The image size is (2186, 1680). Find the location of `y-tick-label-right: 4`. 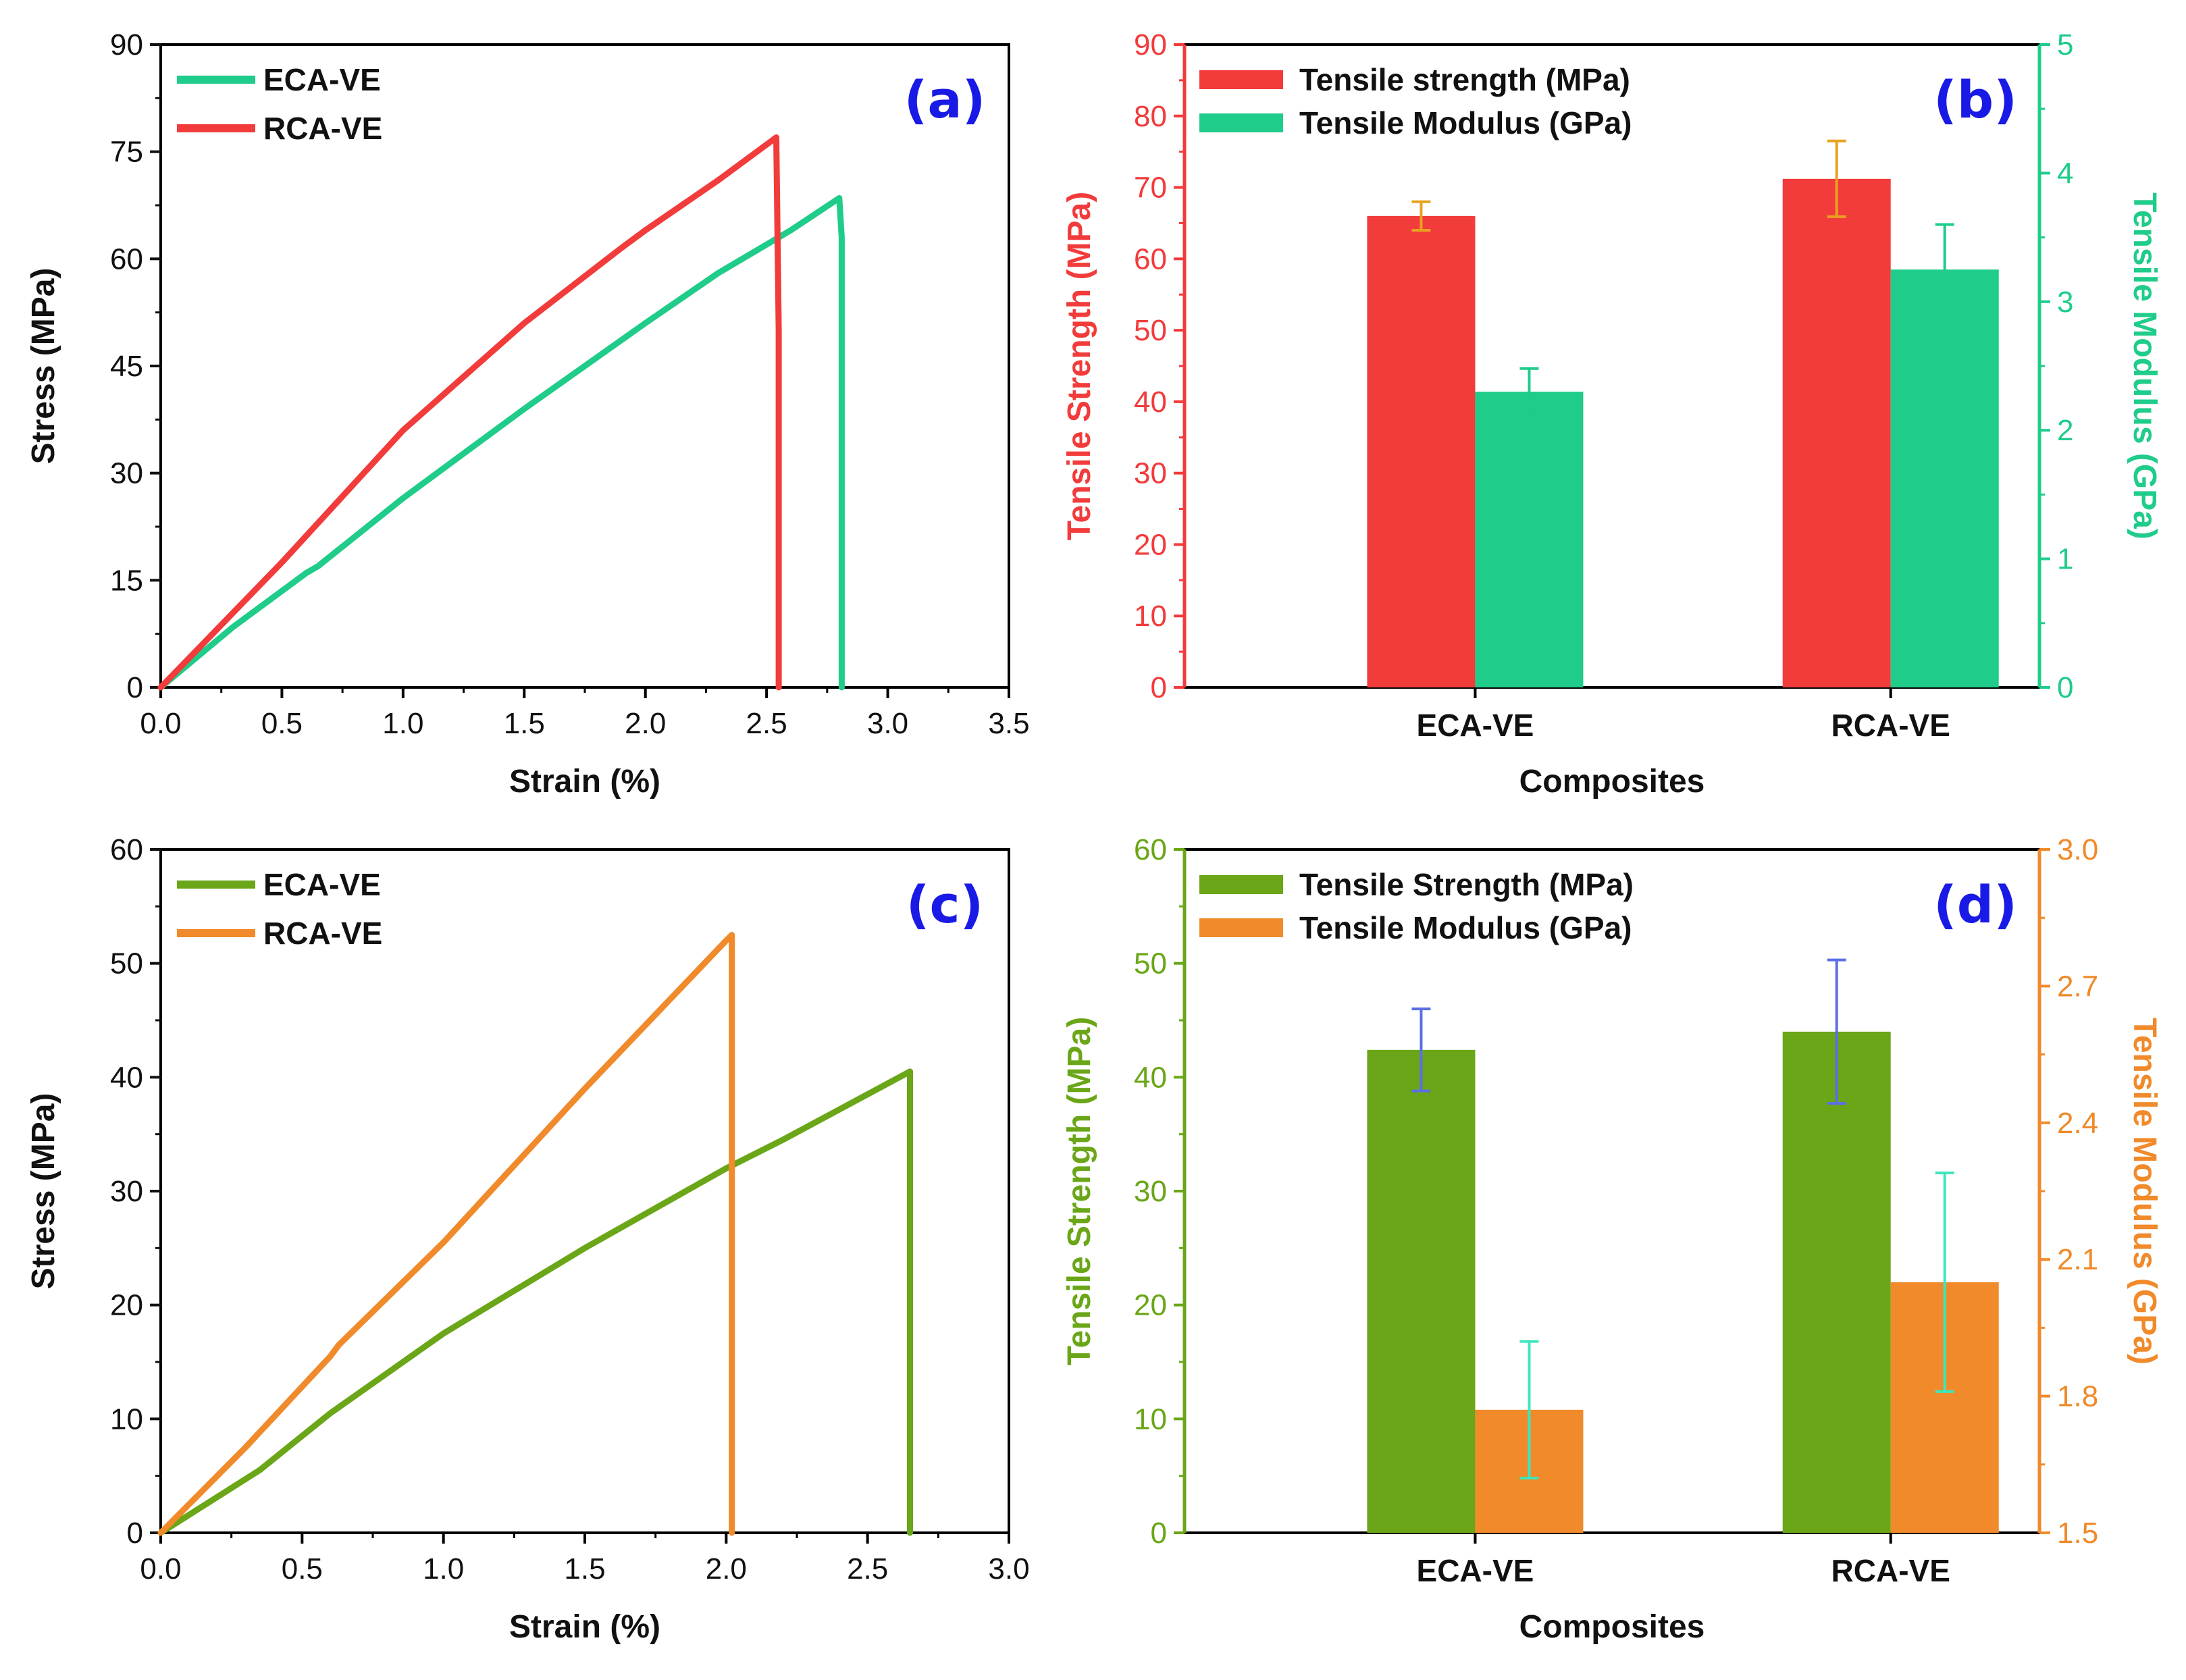

y-tick-label-right: 4 is located at coordinates (2065, 173).